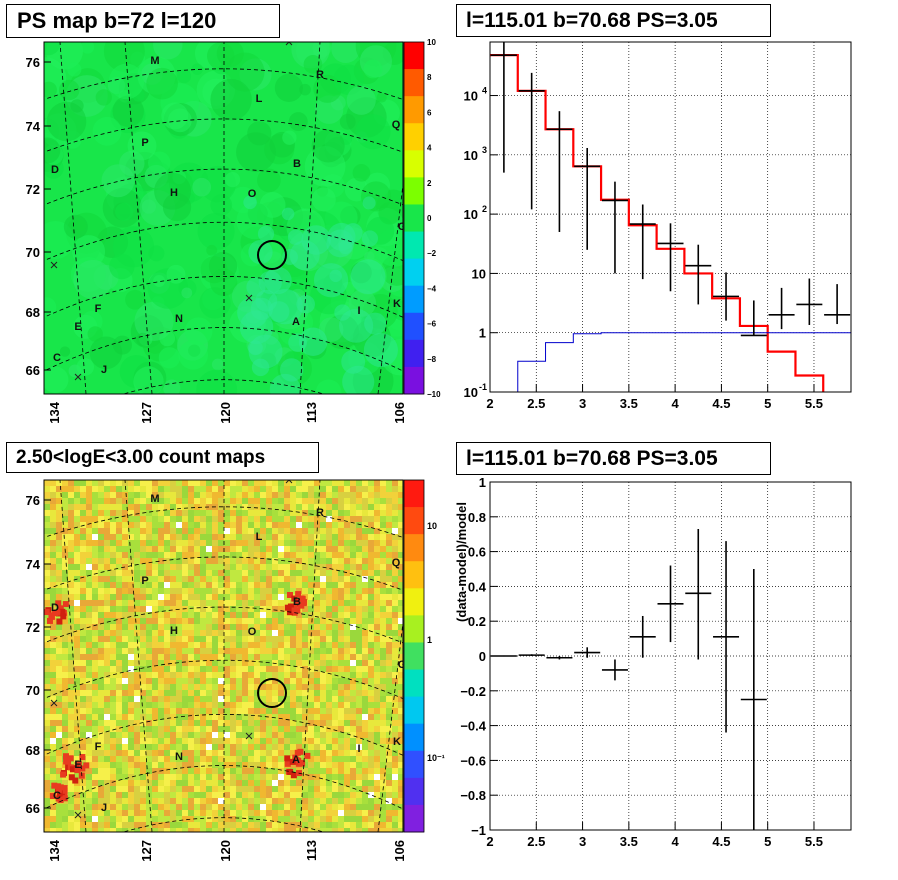 This screenshot has height=880, width=898. What do you see at coordinates (179, 319) in the screenshot?
I see `source-label-N: N` at bounding box center [179, 319].